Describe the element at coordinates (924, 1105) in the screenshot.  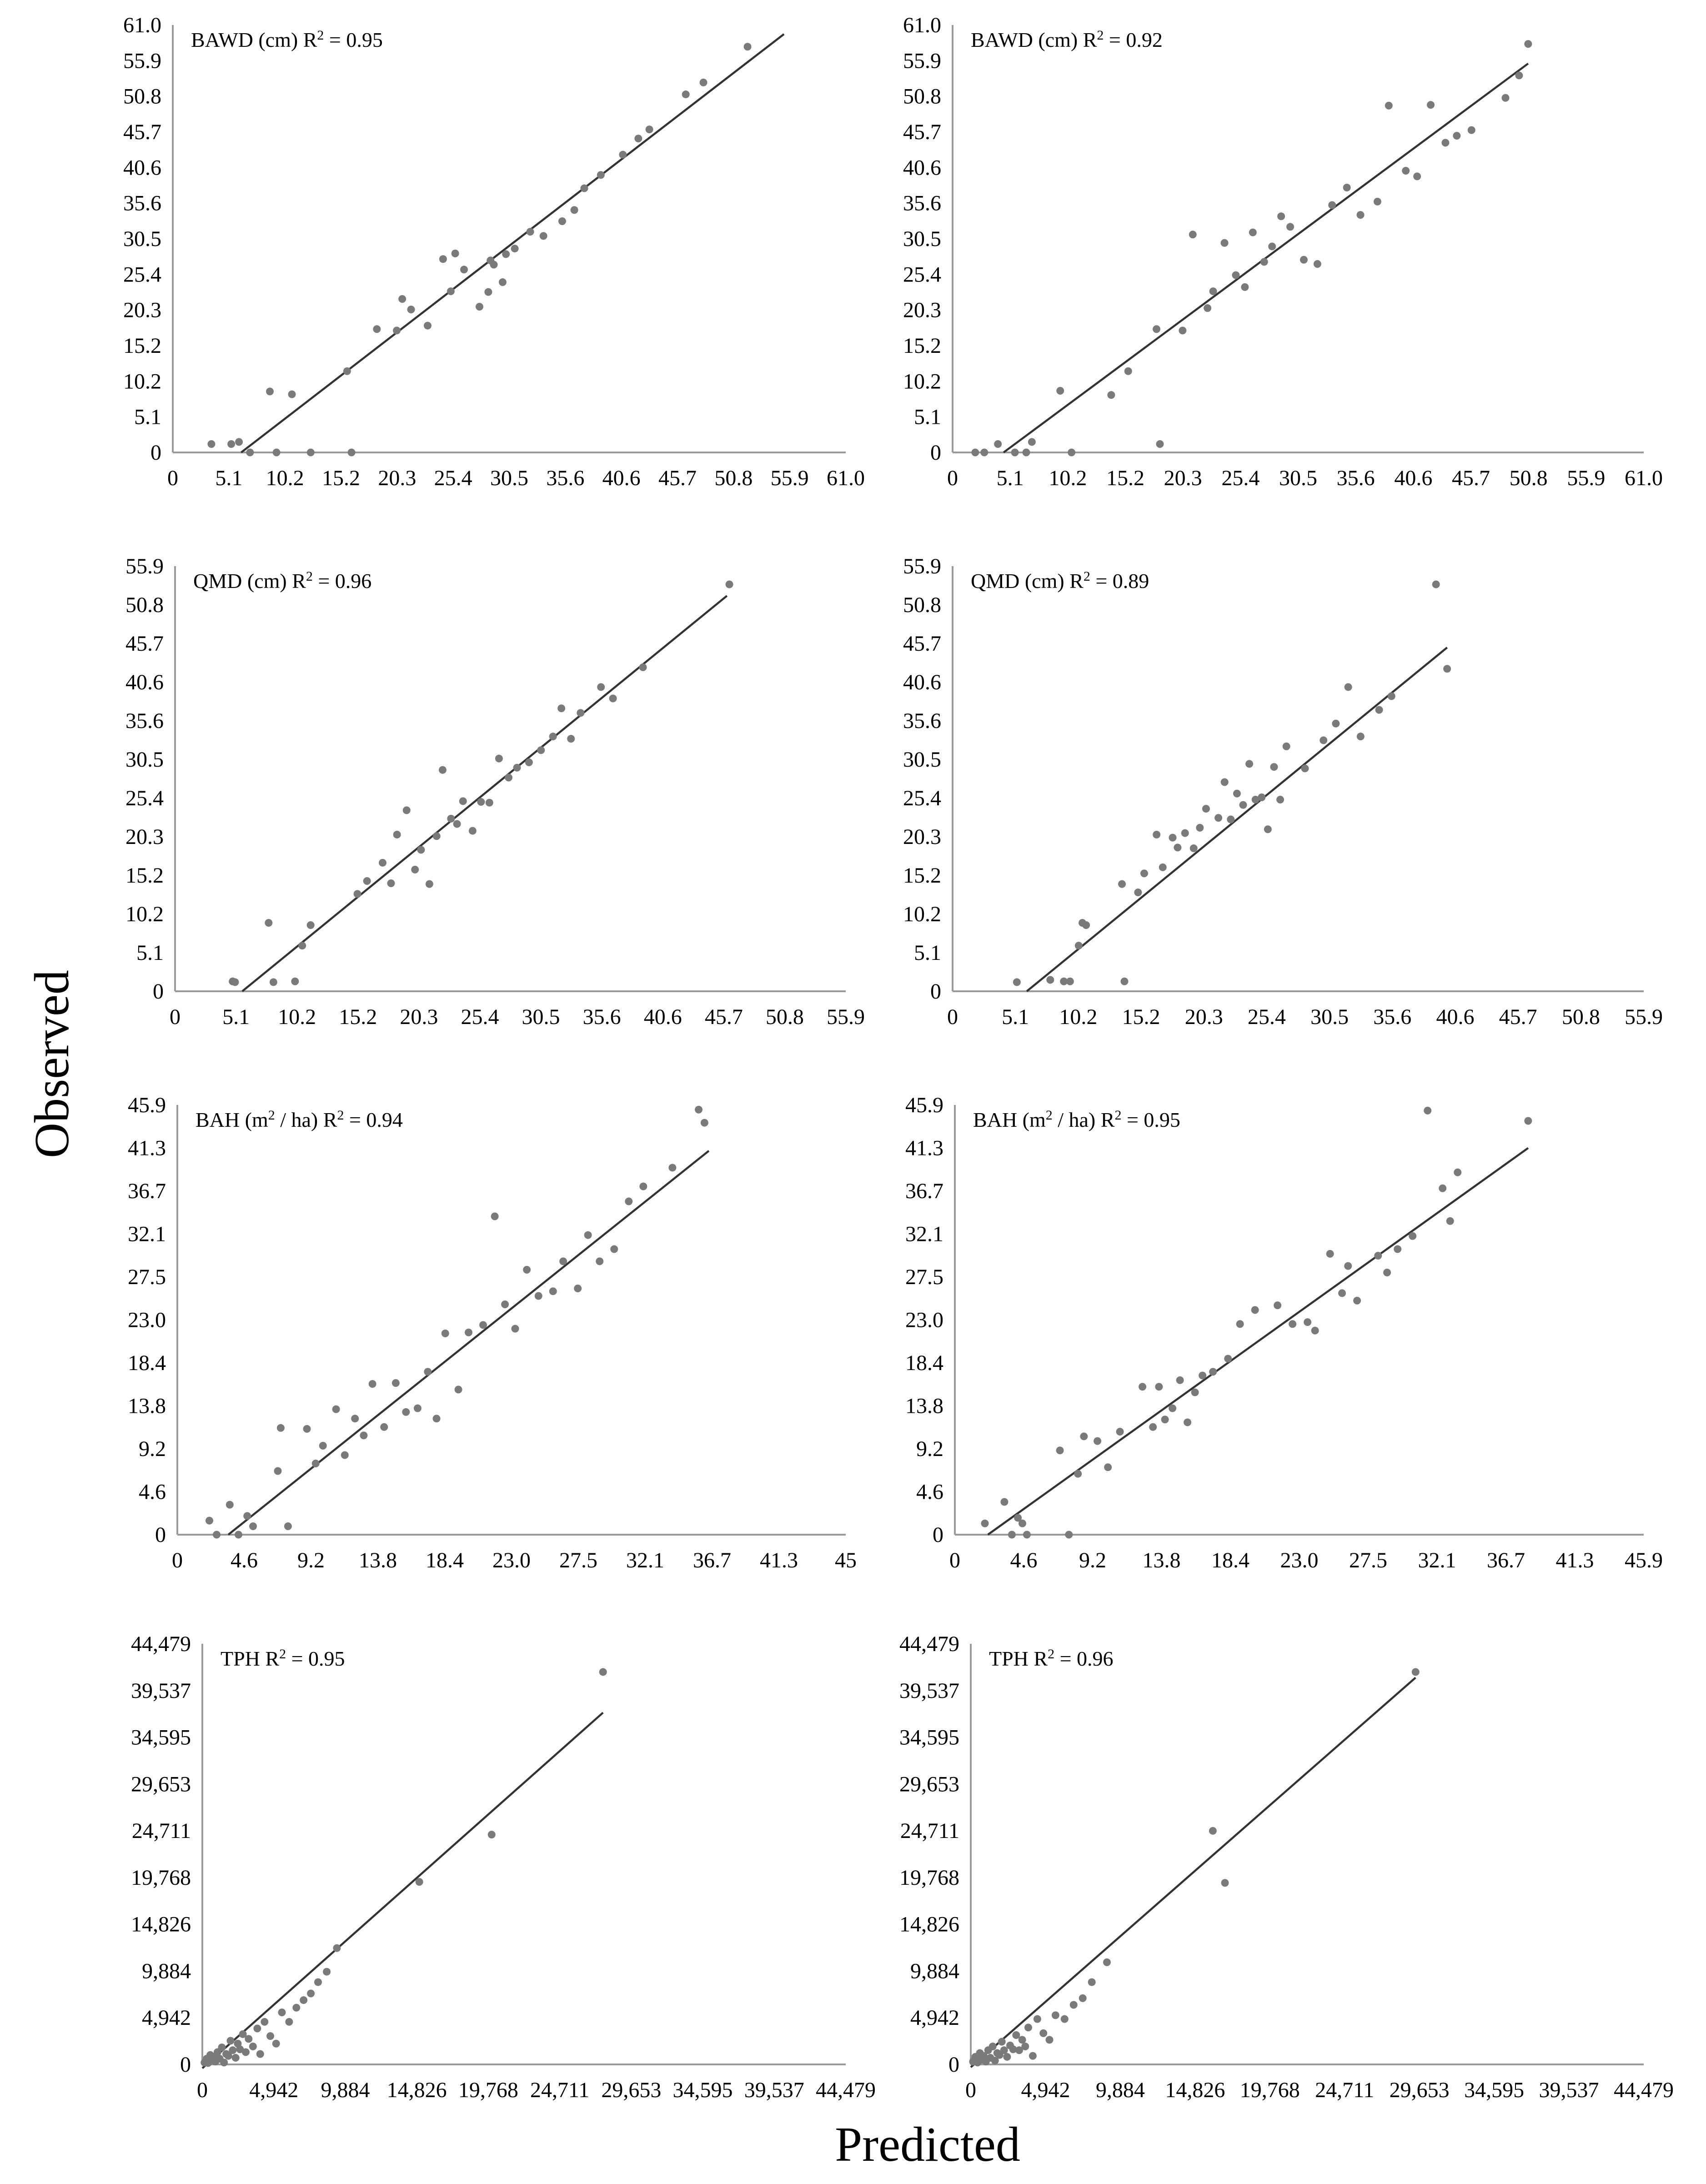
I see `y-tick-label: 45.9` at that location.